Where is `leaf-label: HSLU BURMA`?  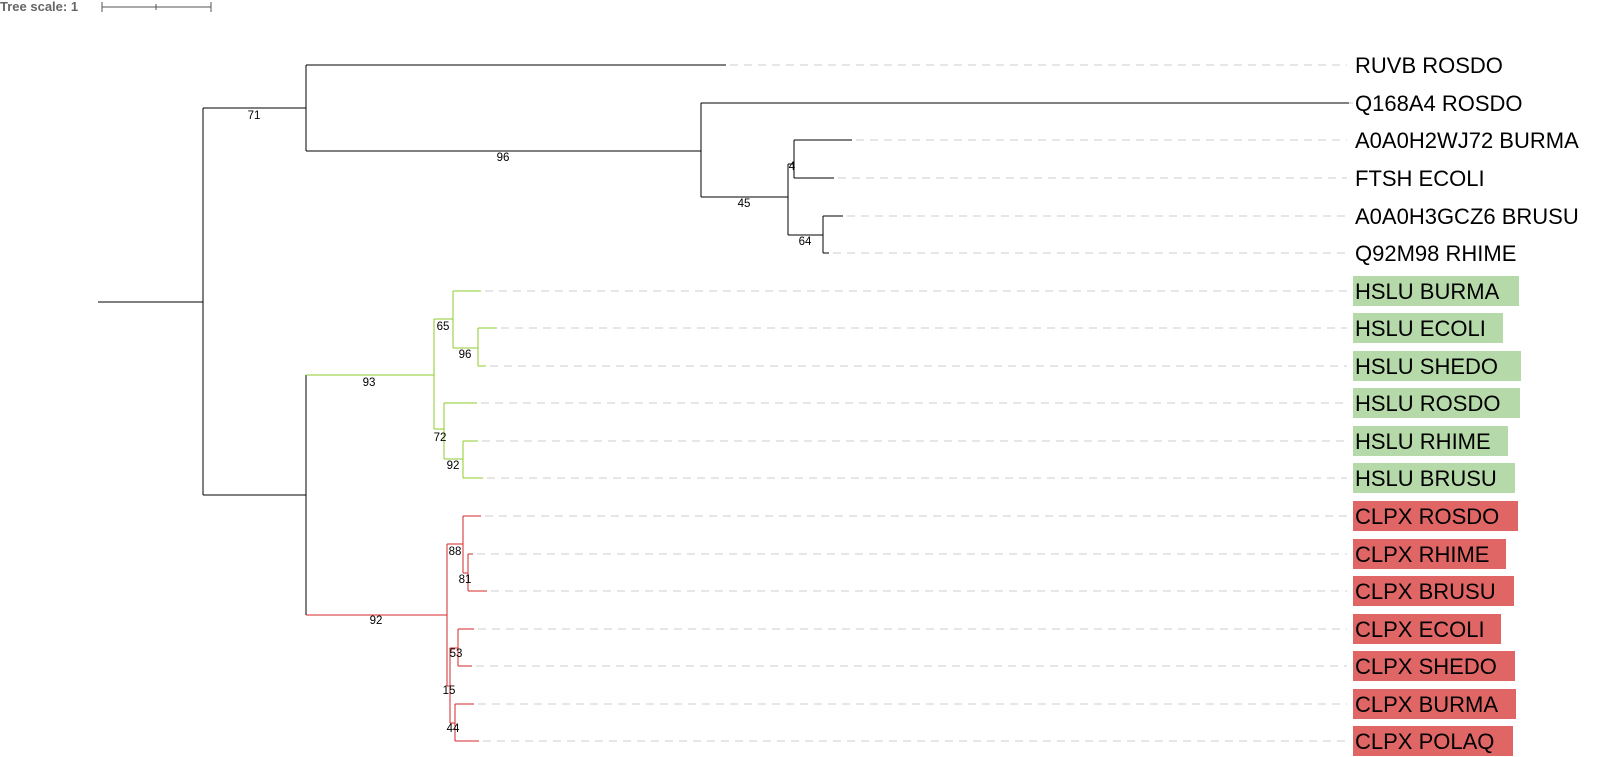 leaf-label: HSLU BURMA is located at coordinates (1427, 291).